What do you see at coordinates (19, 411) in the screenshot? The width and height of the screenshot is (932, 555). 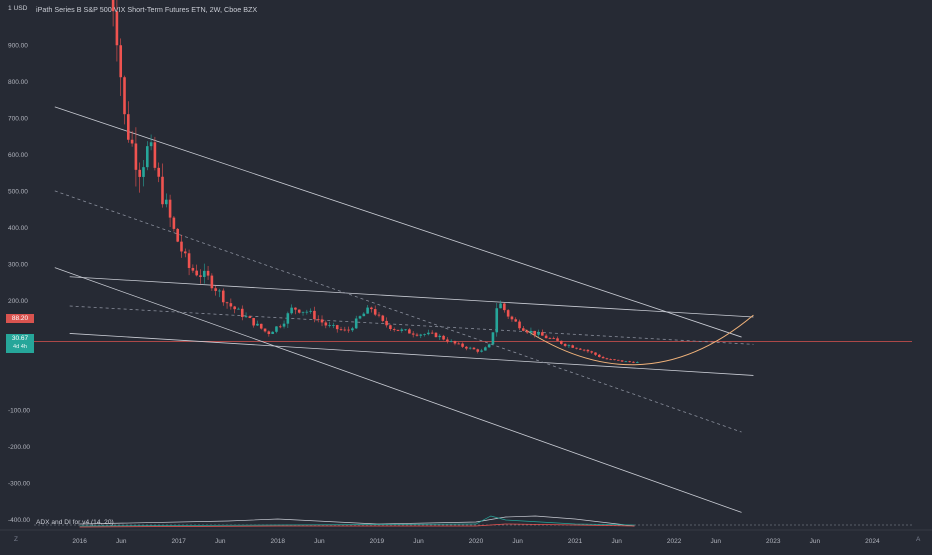 I see `y-tick-label: -100.00` at bounding box center [19, 411].